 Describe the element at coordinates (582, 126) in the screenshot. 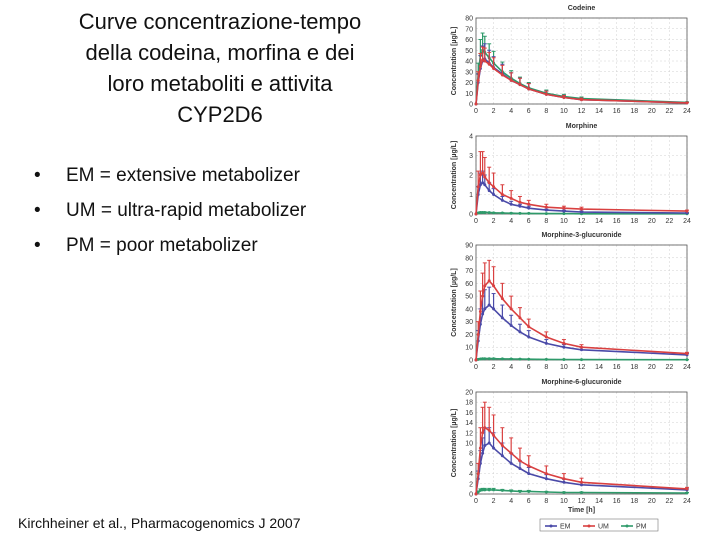

I see `panel-title: Morphine` at that location.